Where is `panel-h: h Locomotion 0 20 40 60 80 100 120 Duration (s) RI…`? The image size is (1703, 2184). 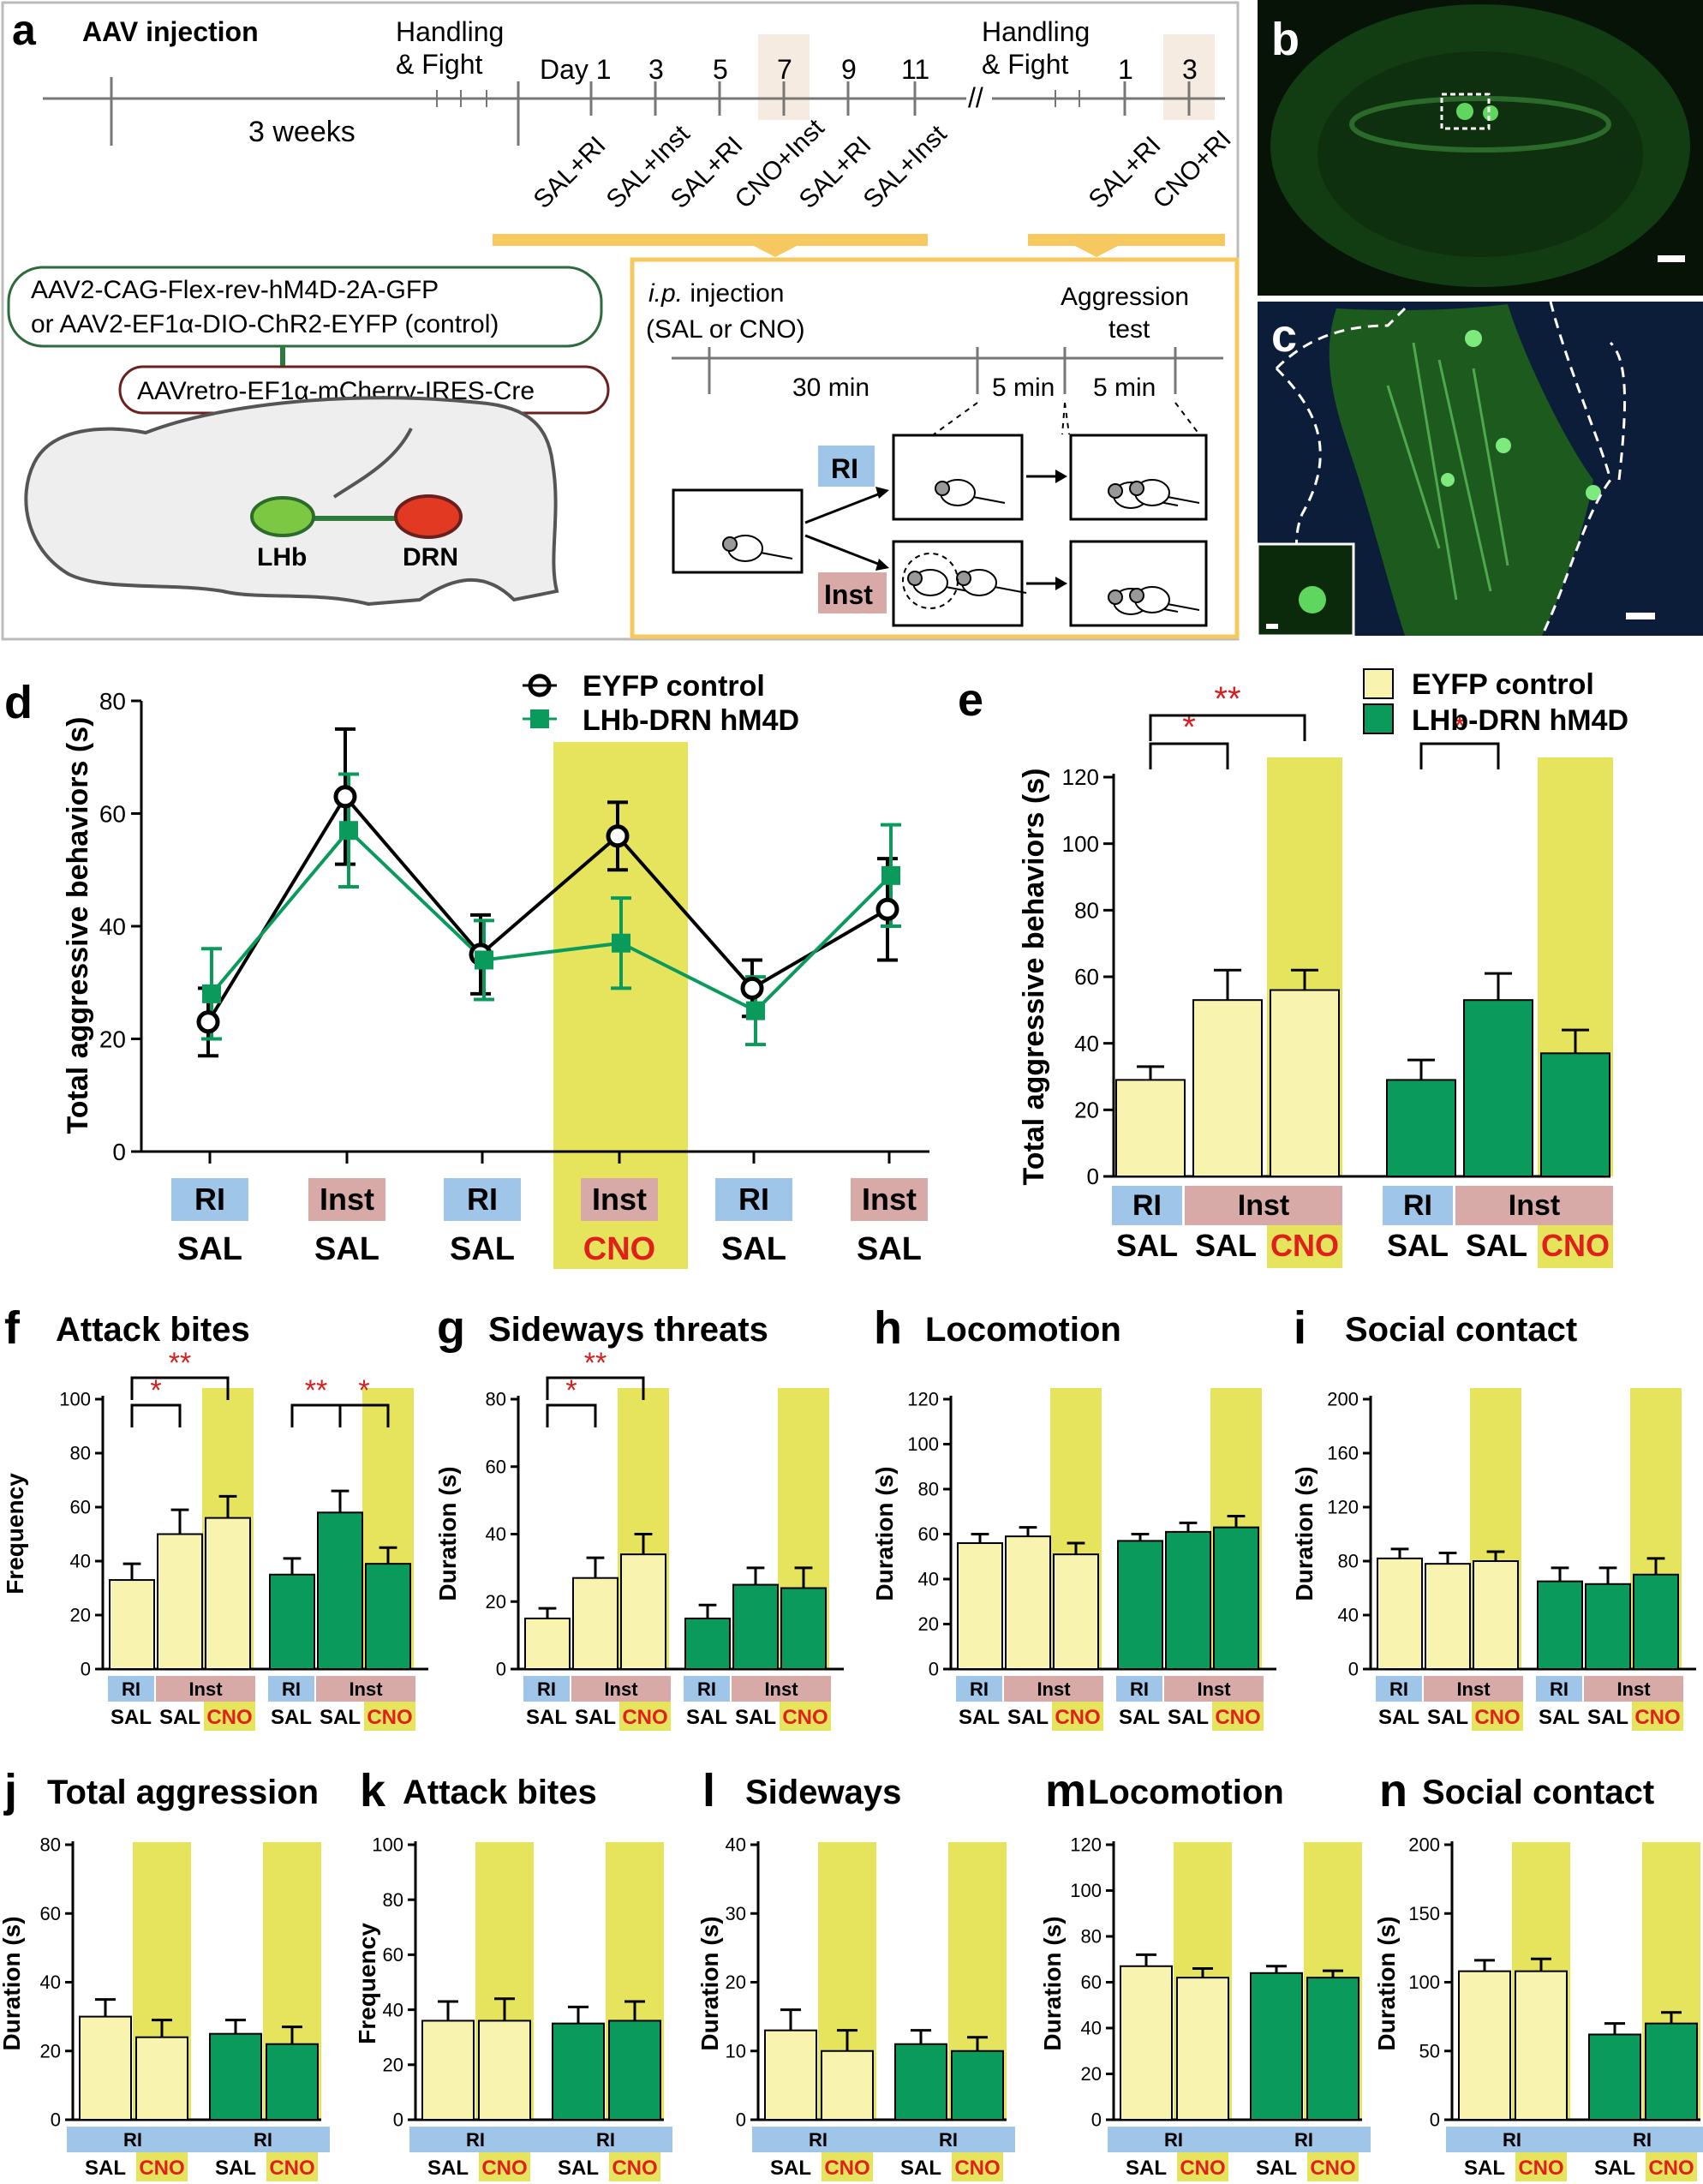
panel-h: h Locomotion 0 20 40 60 80 100 120 Duration (s) RI… is located at coordinates (1073, 1516).